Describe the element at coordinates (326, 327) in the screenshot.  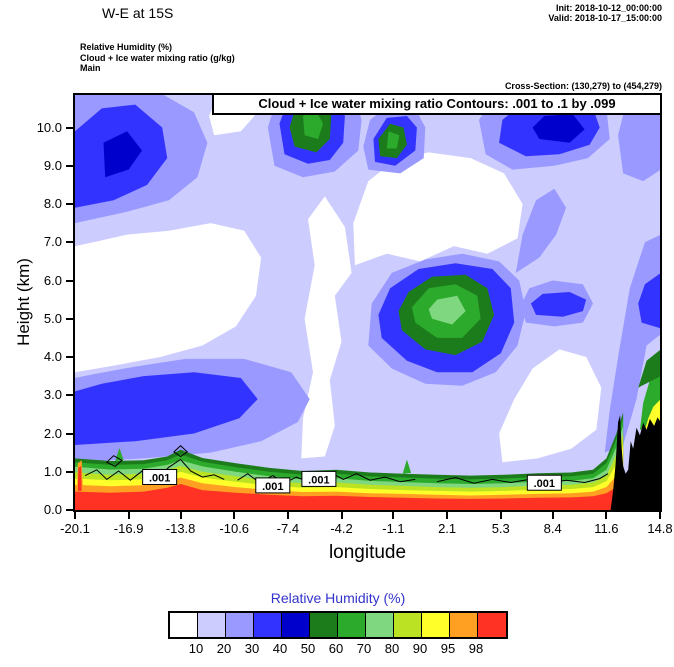
I see `rh-below-10-center-column` at that location.